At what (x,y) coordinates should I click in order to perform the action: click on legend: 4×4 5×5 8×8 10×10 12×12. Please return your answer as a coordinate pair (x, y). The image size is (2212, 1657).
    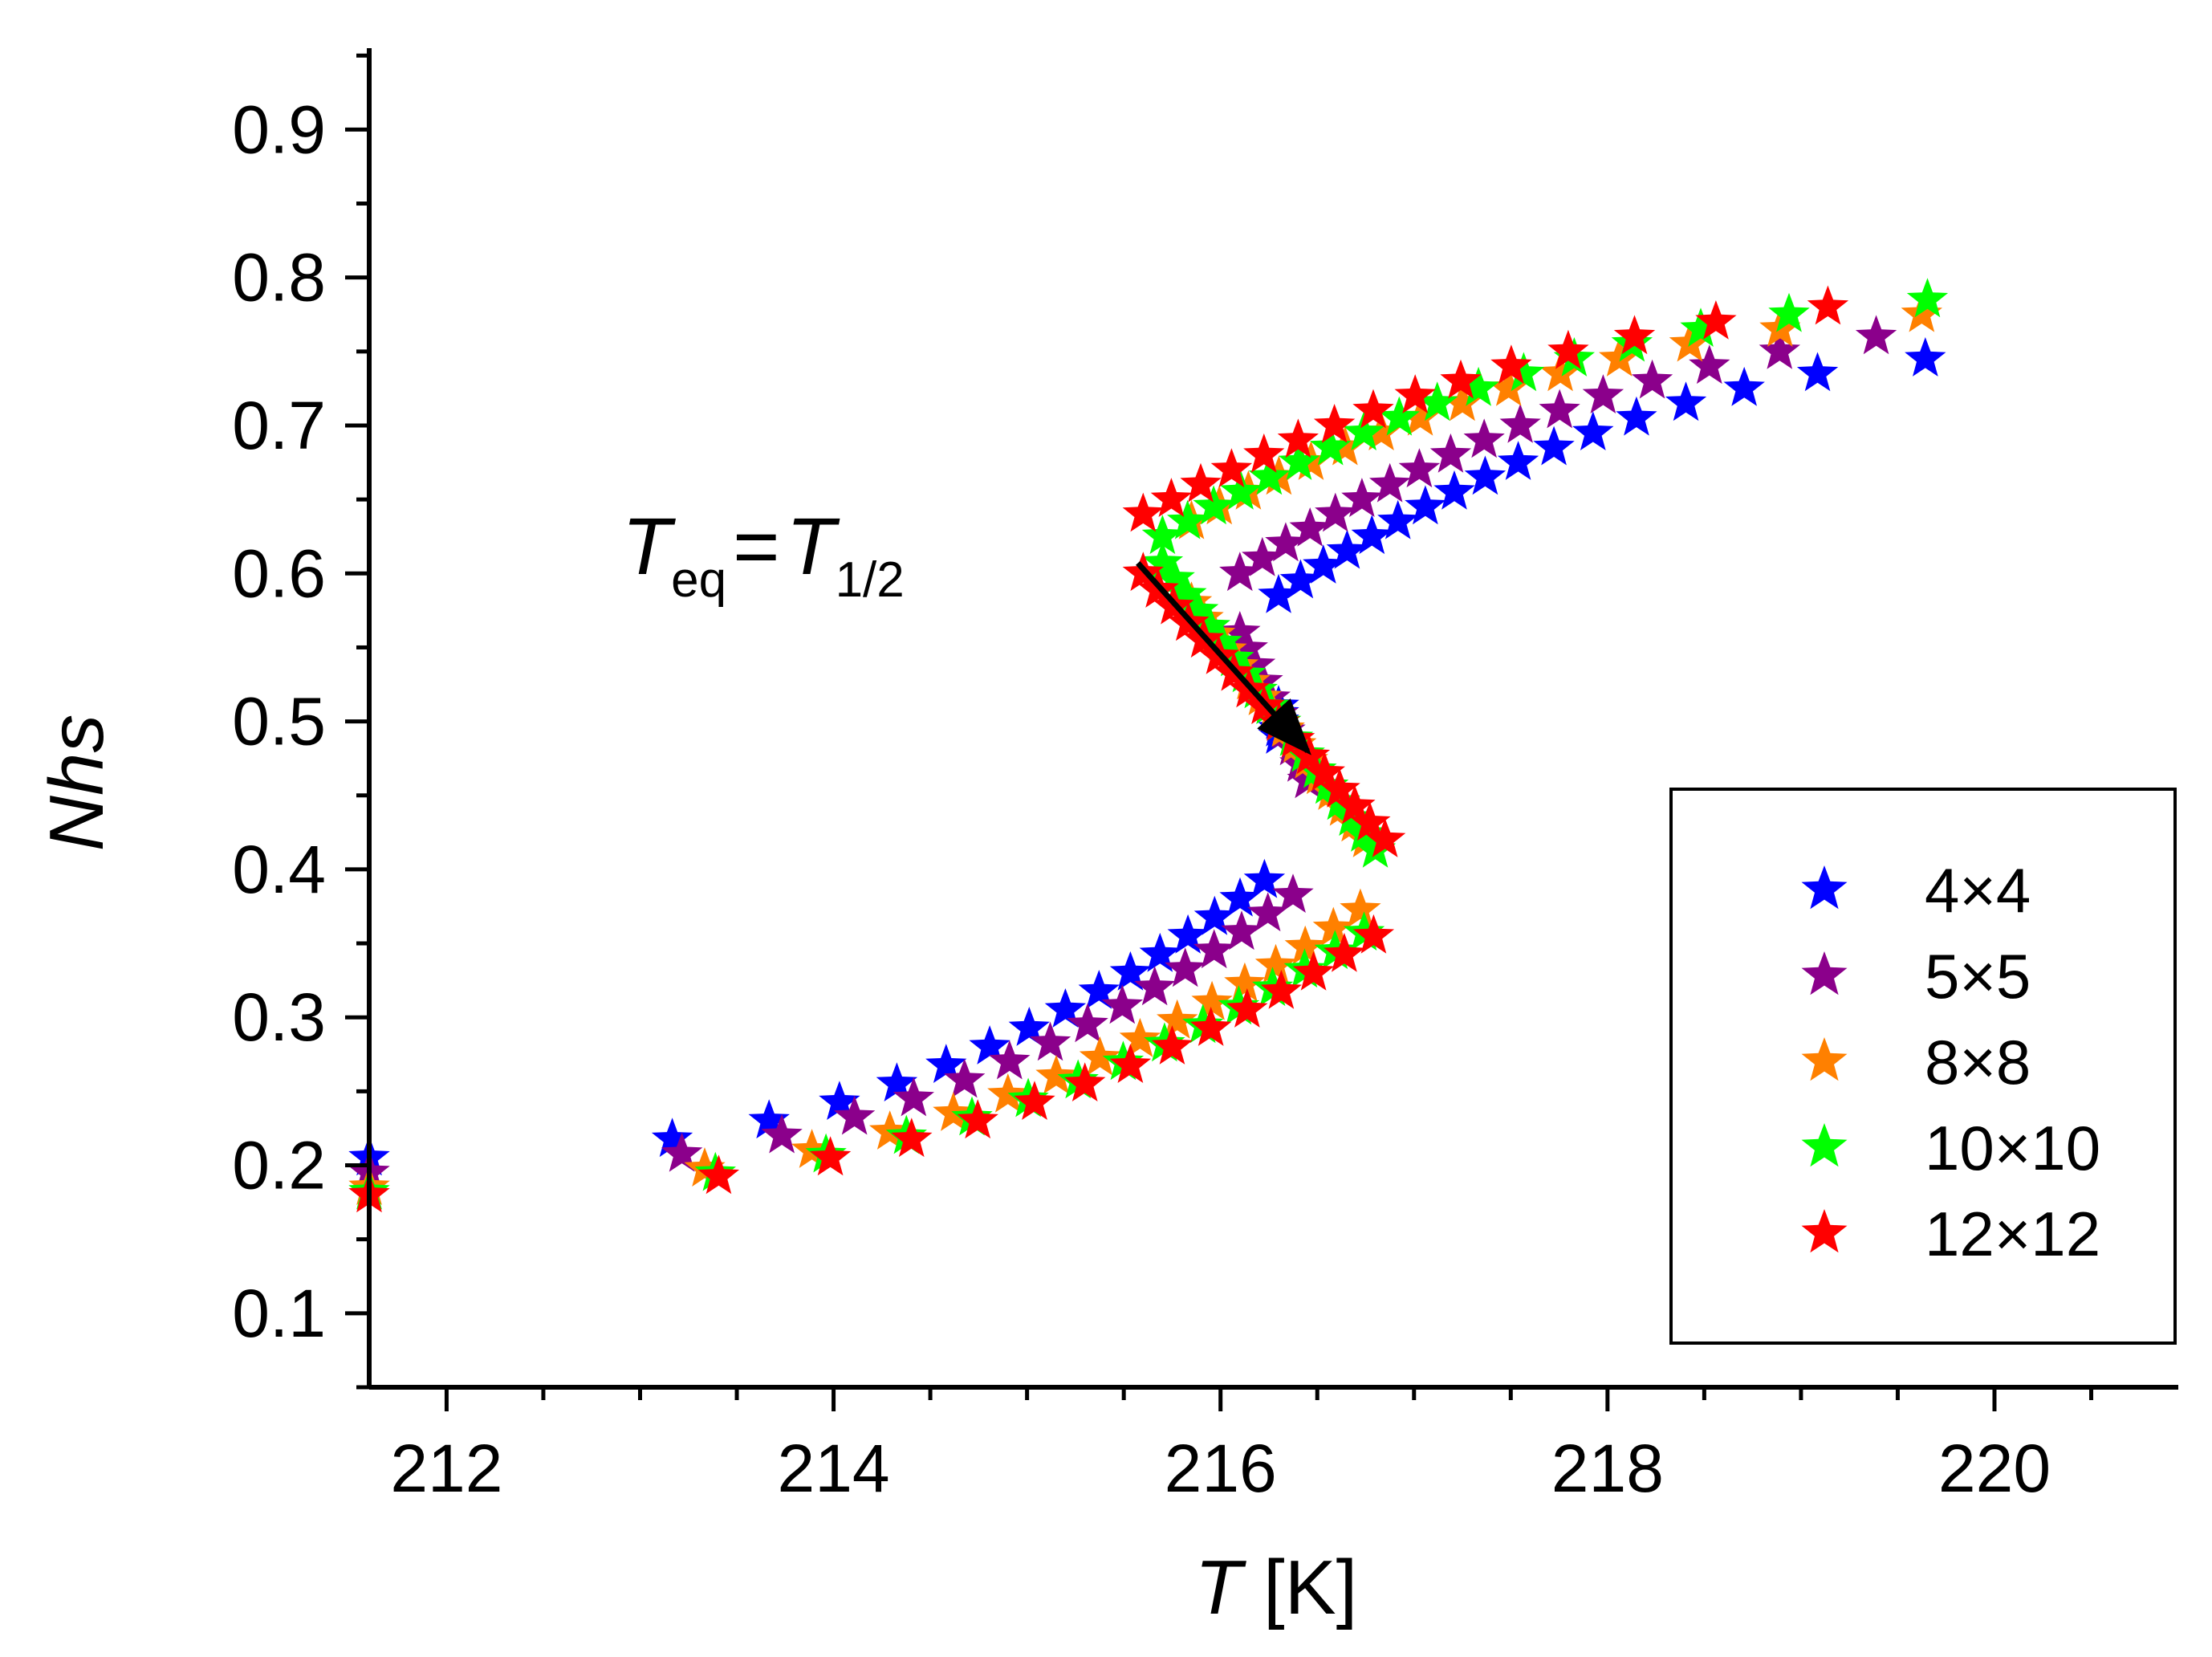
    Looking at the image, I should click on (1923, 1066).